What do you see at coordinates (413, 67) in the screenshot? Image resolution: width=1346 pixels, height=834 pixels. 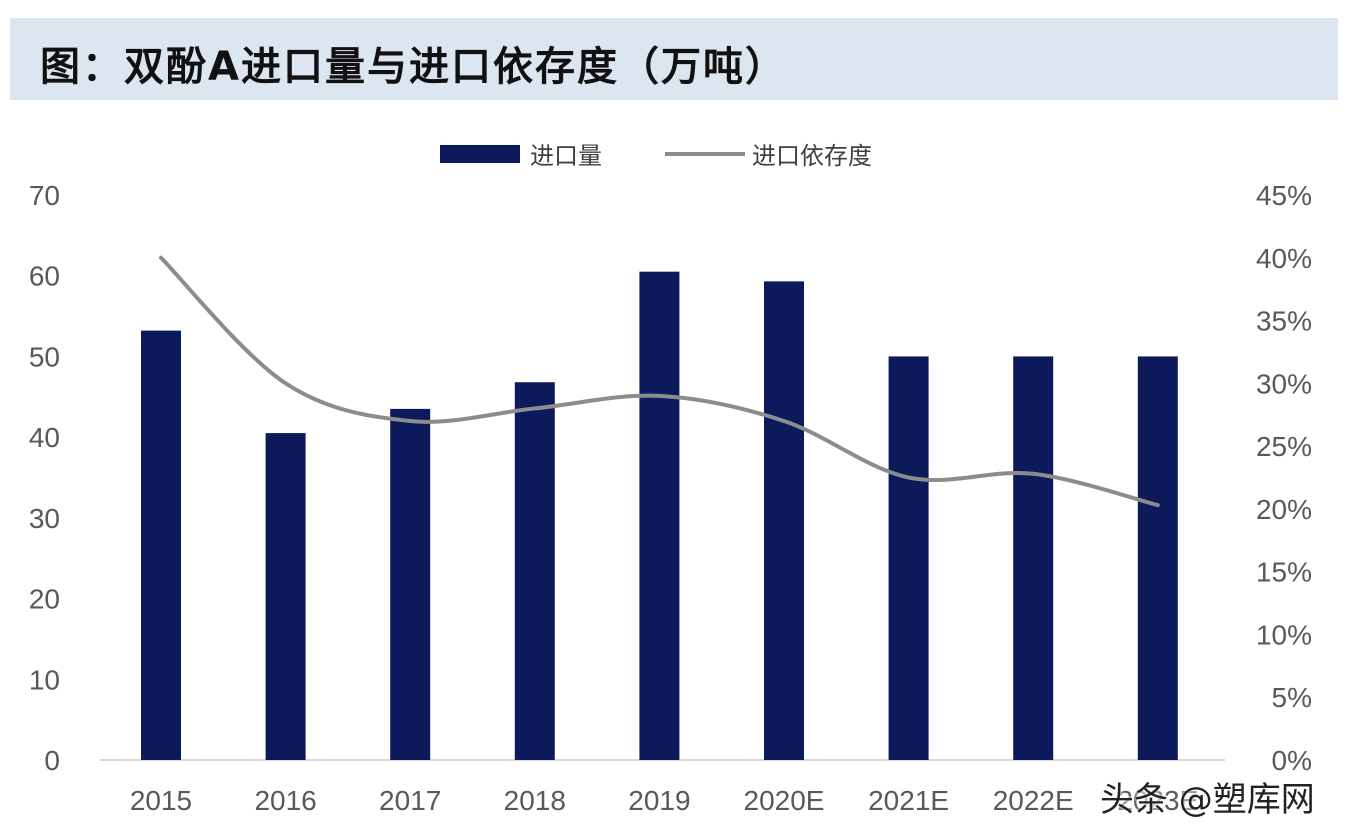 I see `chart-title: 图：双酚A进口量与进口依存度（万吨）` at bounding box center [413, 67].